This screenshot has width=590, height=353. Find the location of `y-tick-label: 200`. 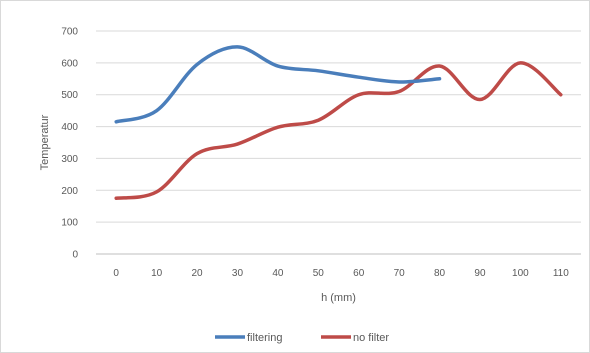

y-tick-label: 200 is located at coordinates (69, 191).